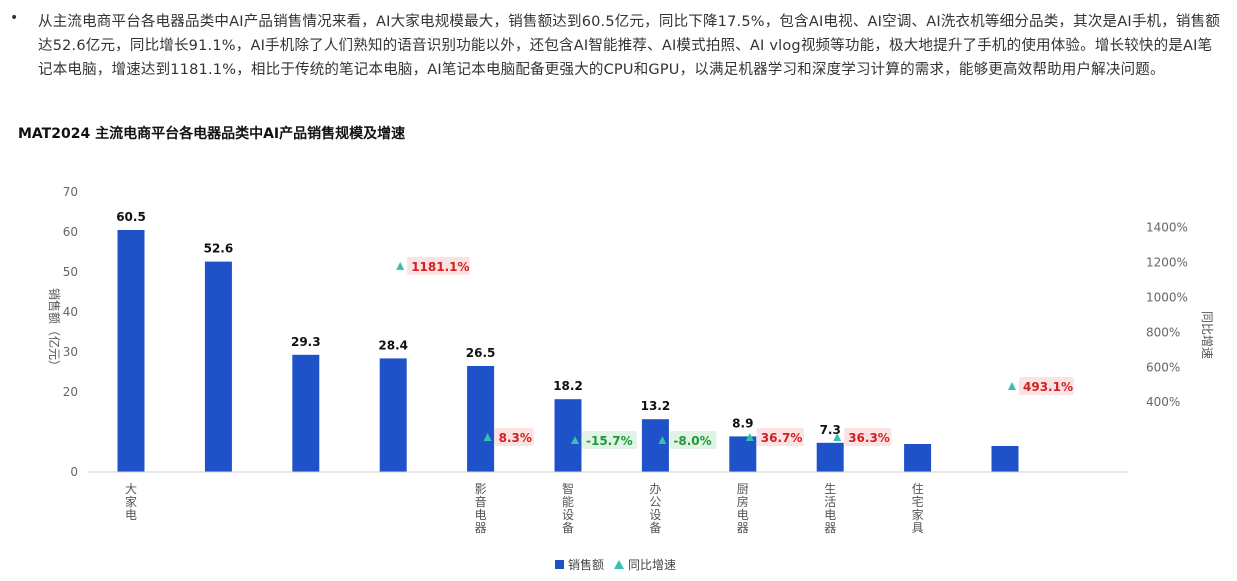 The width and height of the screenshot is (1237, 581). Describe the element at coordinates (70, 392) in the screenshot. I see `y-tick-left: 20` at that location.